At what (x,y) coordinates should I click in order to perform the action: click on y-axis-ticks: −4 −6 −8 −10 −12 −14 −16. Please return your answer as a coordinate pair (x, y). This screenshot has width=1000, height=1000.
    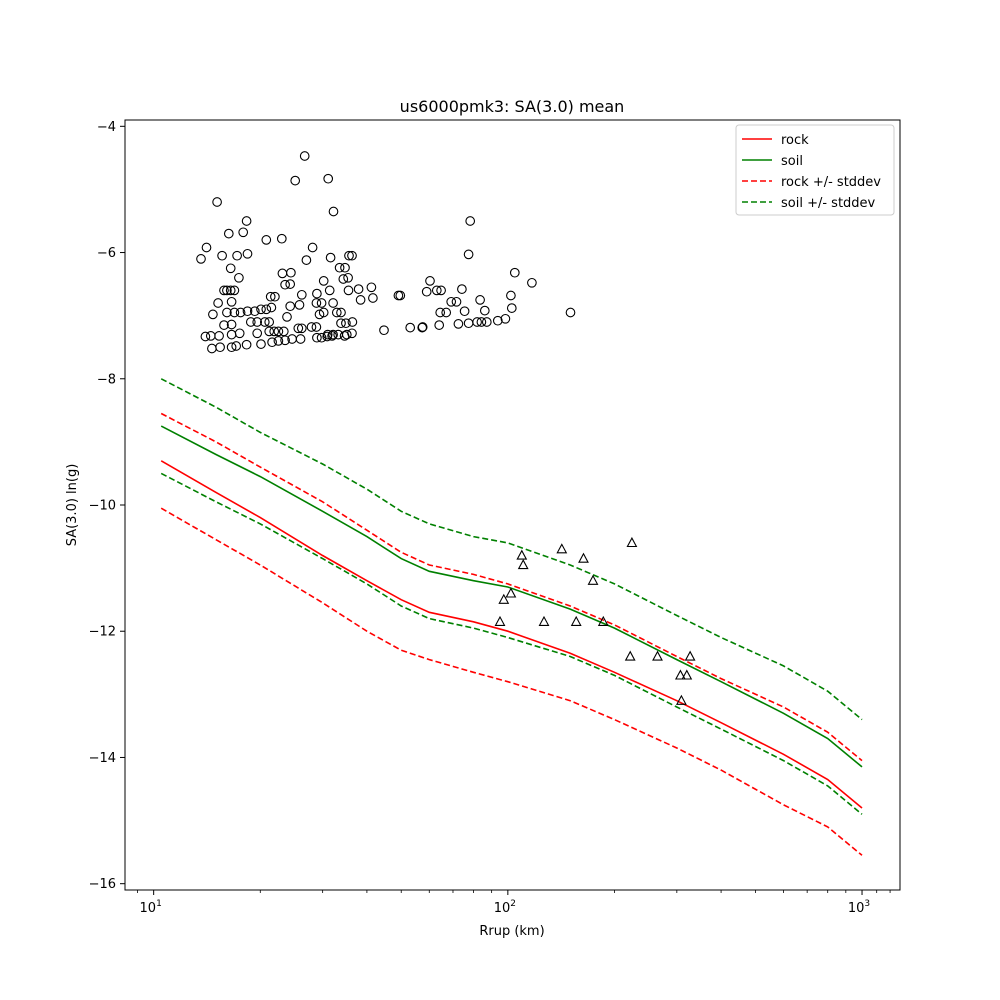
    Looking at the image, I should click on (107, 506).